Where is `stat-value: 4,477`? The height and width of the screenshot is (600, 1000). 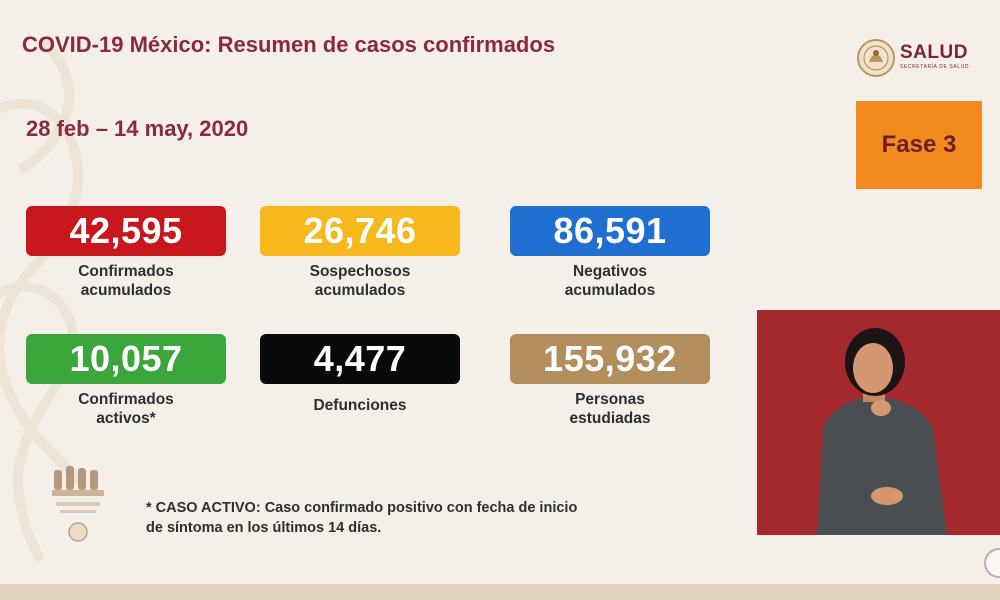 stat-value: 4,477 is located at coordinates (360, 359).